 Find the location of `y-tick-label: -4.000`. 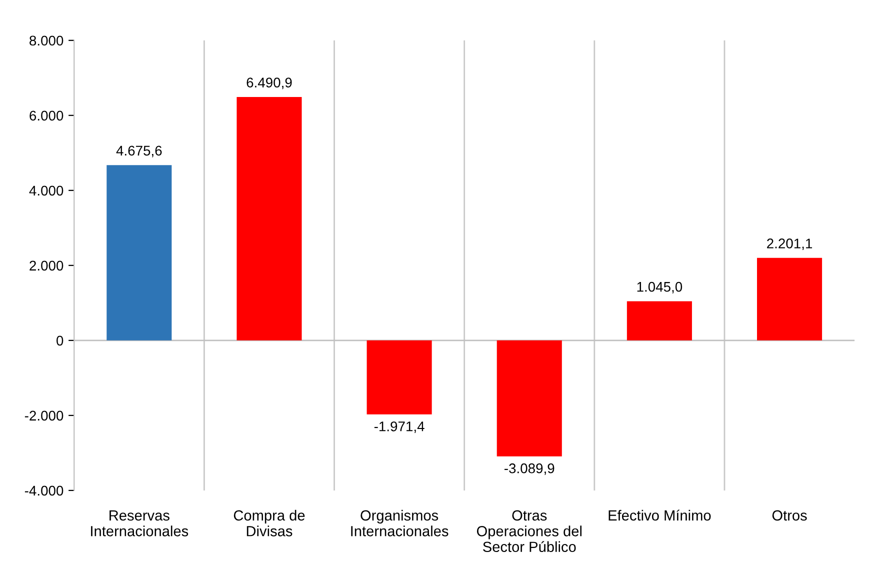

y-tick-label: -4.000 is located at coordinates (44, 491).